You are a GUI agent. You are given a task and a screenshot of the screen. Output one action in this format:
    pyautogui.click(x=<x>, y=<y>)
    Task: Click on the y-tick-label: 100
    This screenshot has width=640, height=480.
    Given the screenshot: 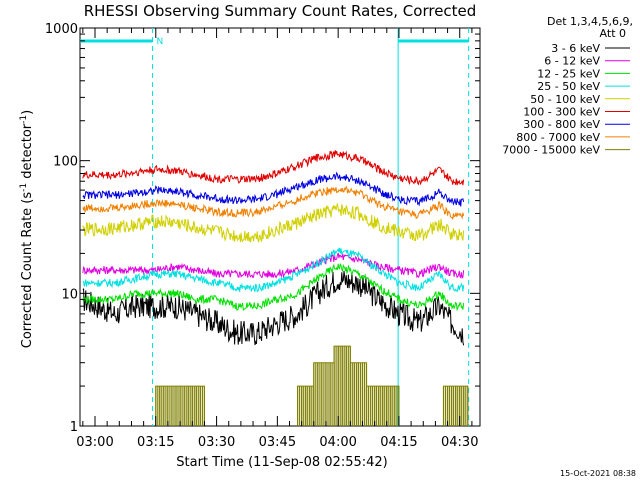 What is the action you would take?
    pyautogui.click(x=65, y=162)
    